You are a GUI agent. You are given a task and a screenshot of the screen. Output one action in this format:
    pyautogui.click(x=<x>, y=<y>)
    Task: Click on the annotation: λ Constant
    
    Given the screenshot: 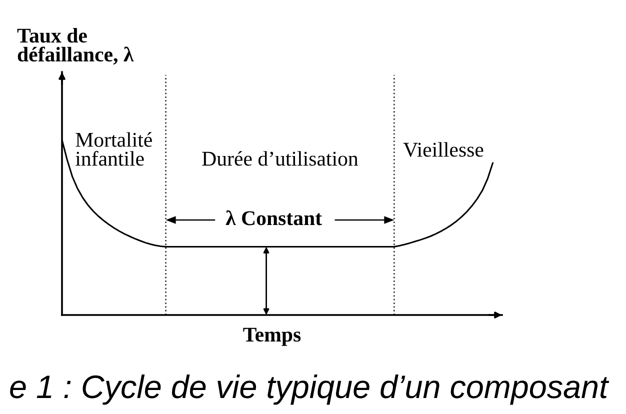 What is the action you would take?
    pyautogui.click(x=274, y=218)
    